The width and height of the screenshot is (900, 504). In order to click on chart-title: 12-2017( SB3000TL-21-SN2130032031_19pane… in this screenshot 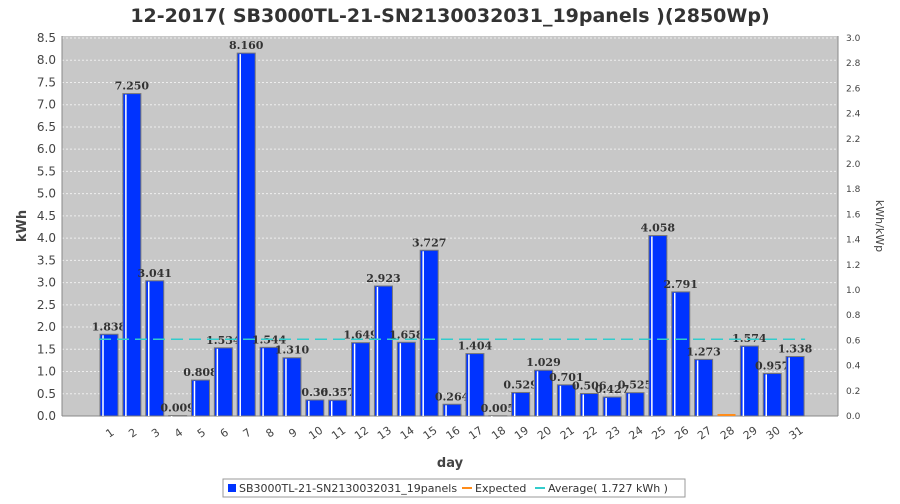, I will do `click(449, 16)`.